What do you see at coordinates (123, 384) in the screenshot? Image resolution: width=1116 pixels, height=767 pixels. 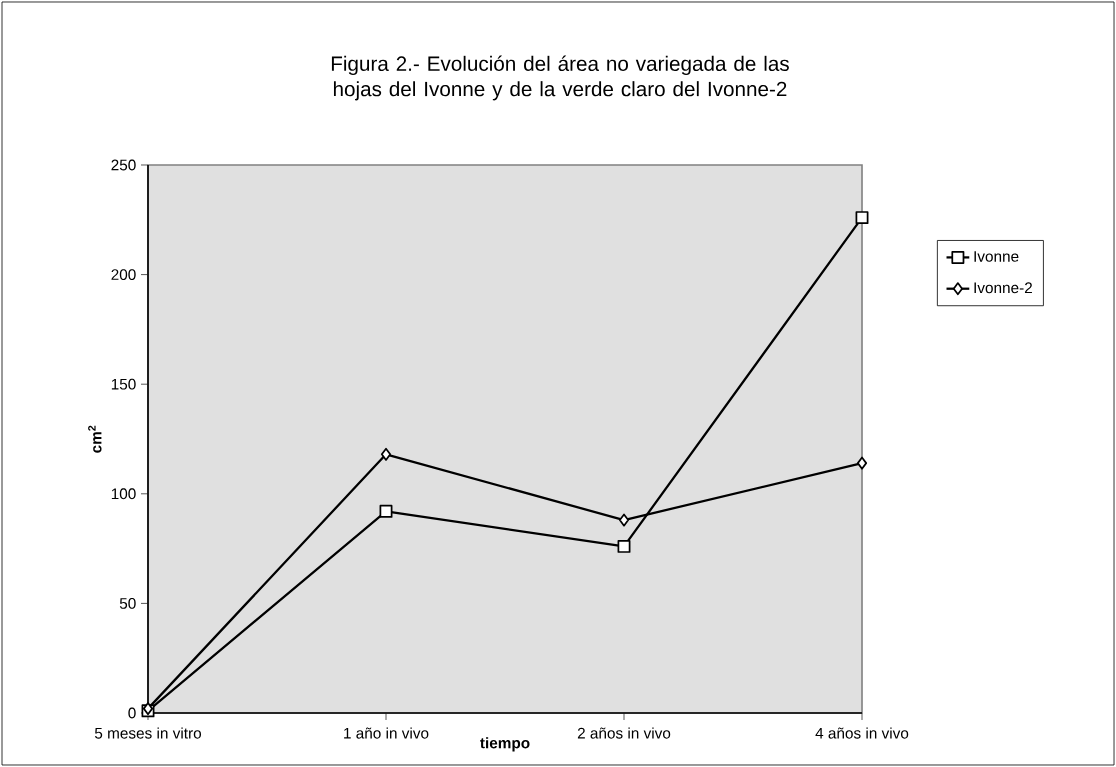 I see `y-tick-label: 150` at bounding box center [123, 384].